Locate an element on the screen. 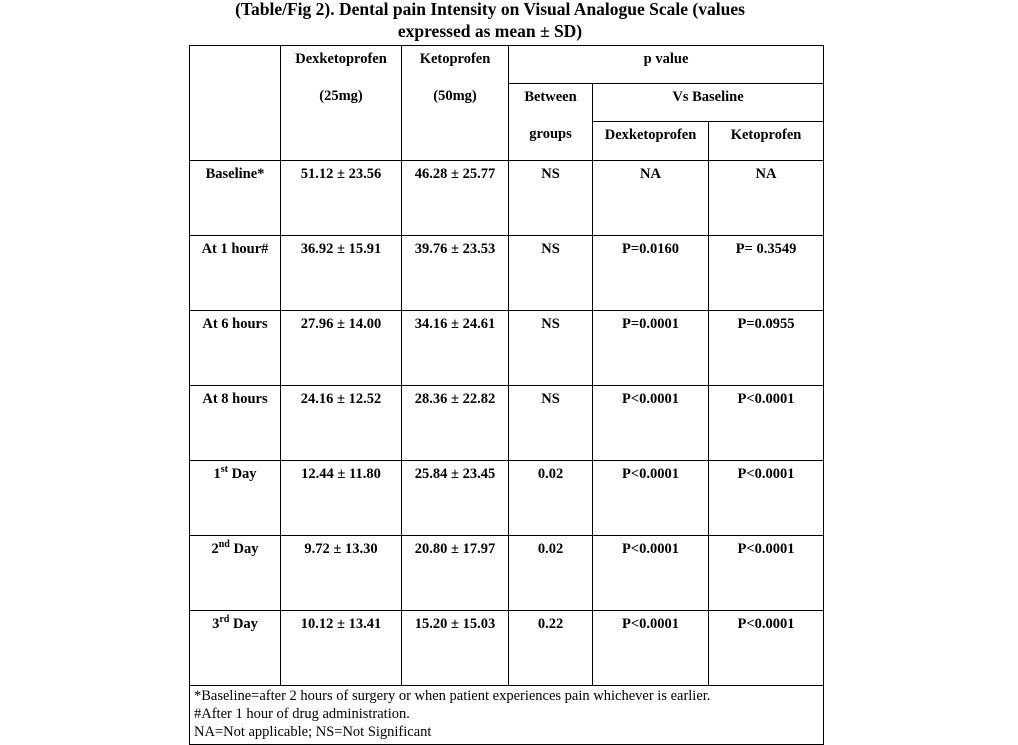  vs-baseline-dexketoprofen-p: P=0.0160 is located at coordinates (650, 273).